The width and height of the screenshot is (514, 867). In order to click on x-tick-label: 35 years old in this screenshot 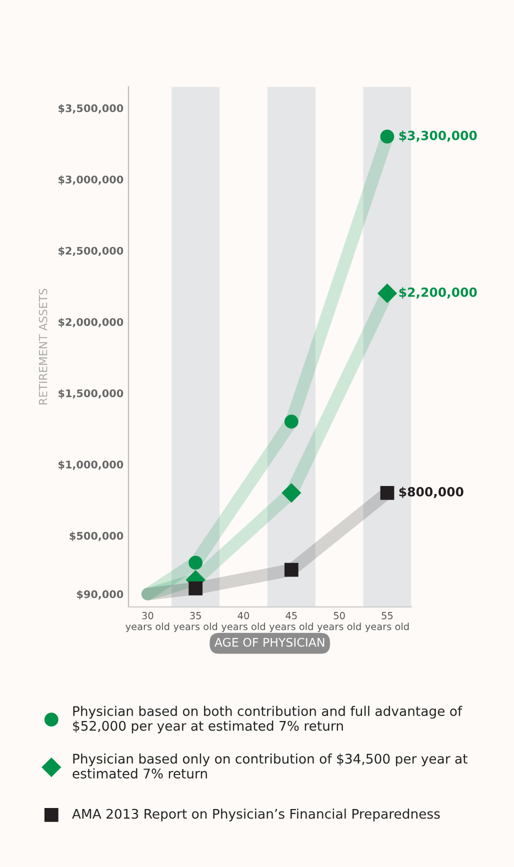, I will do `click(196, 622)`.